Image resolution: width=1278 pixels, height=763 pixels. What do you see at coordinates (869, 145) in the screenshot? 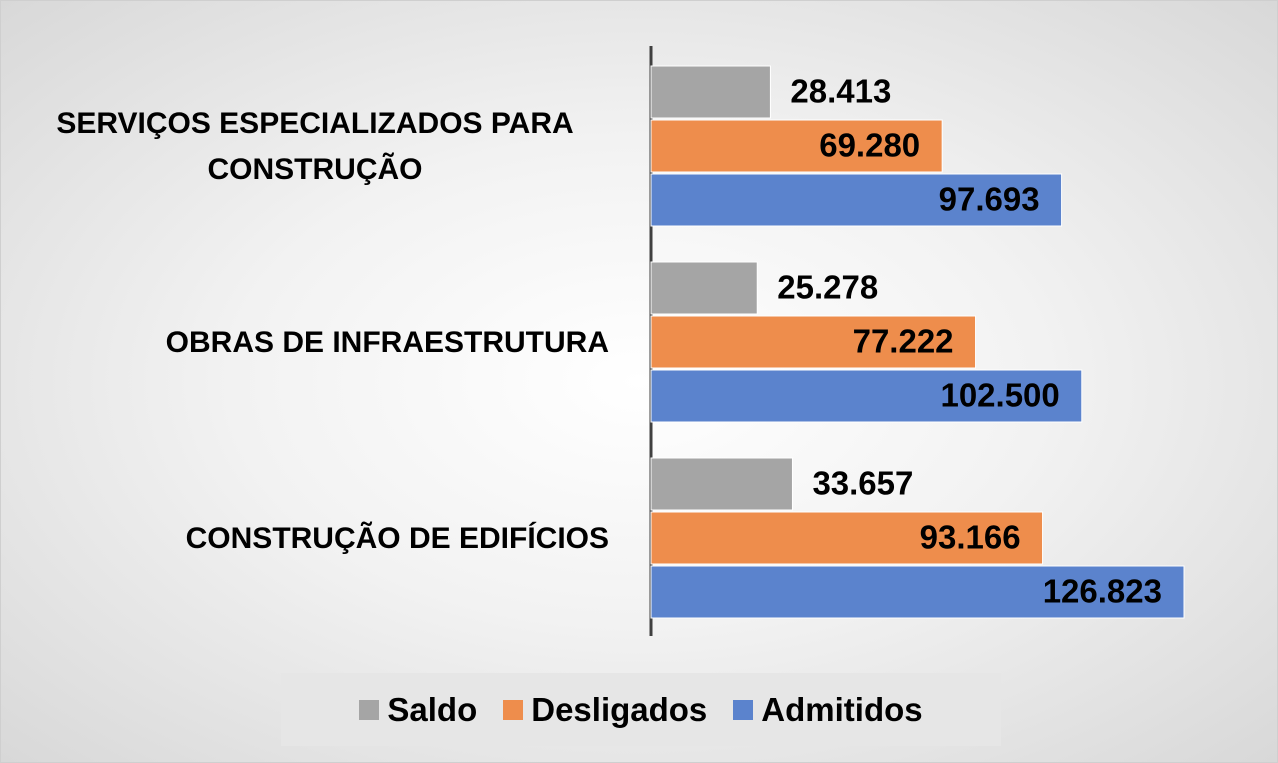
I see `value-label: 69.280` at bounding box center [869, 145].